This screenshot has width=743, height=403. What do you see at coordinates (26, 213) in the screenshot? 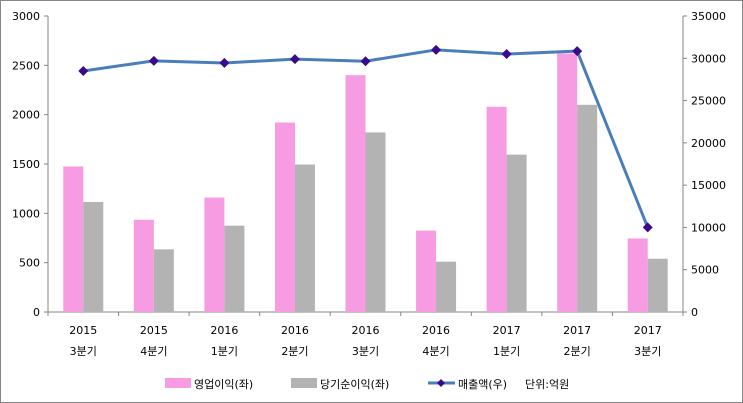
I see `left-tick-label: 1000` at bounding box center [26, 213].